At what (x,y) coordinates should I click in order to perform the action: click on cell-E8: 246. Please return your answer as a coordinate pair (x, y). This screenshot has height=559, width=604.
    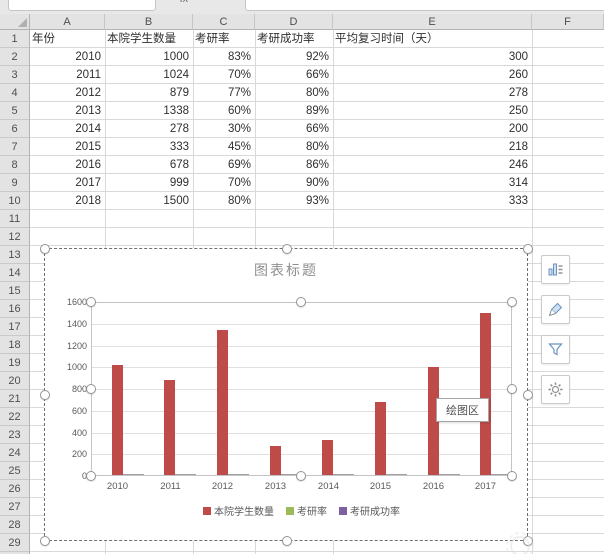
    Looking at the image, I should click on (518, 165).